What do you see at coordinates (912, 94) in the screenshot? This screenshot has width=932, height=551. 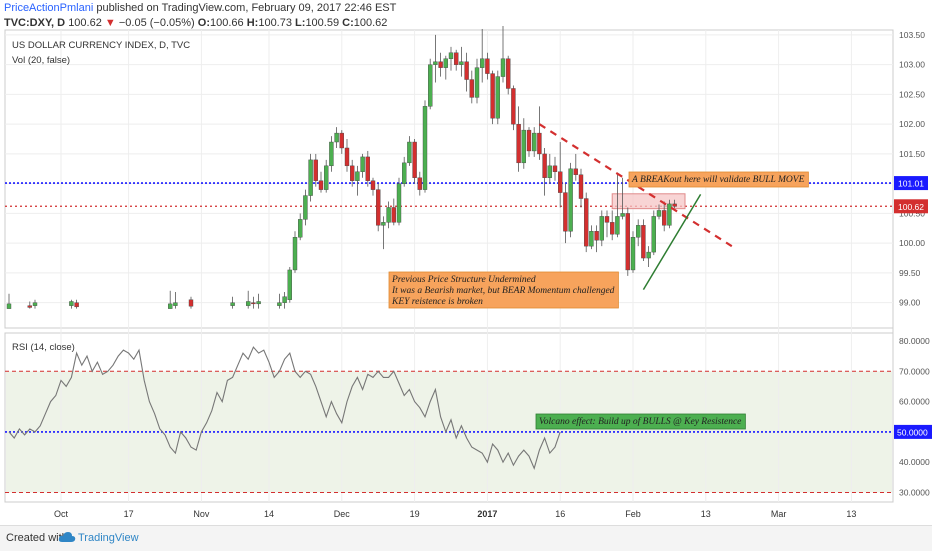 I see `price-tick-label: 102.50` at bounding box center [912, 94].